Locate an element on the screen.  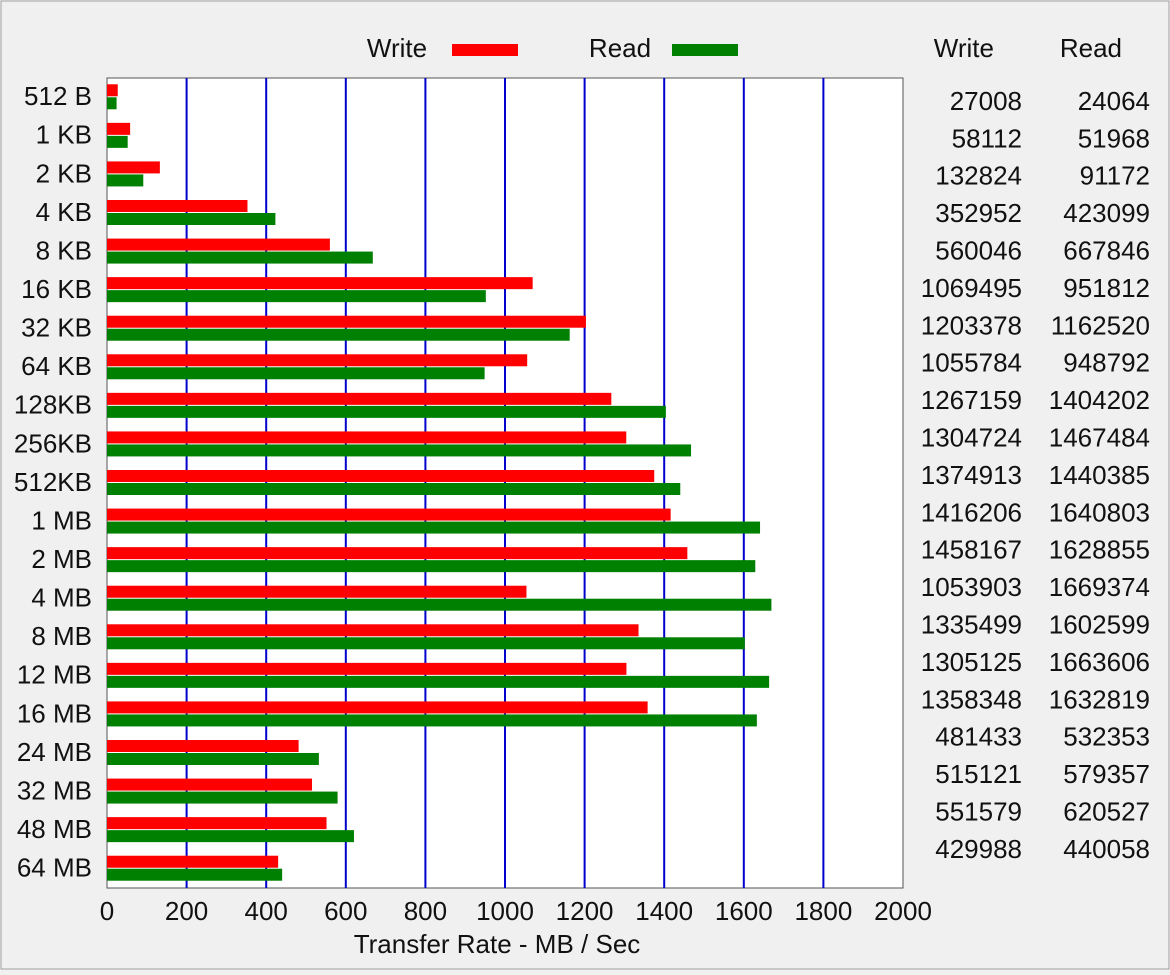
y-tick-label: 4 MB is located at coordinates (61, 598).